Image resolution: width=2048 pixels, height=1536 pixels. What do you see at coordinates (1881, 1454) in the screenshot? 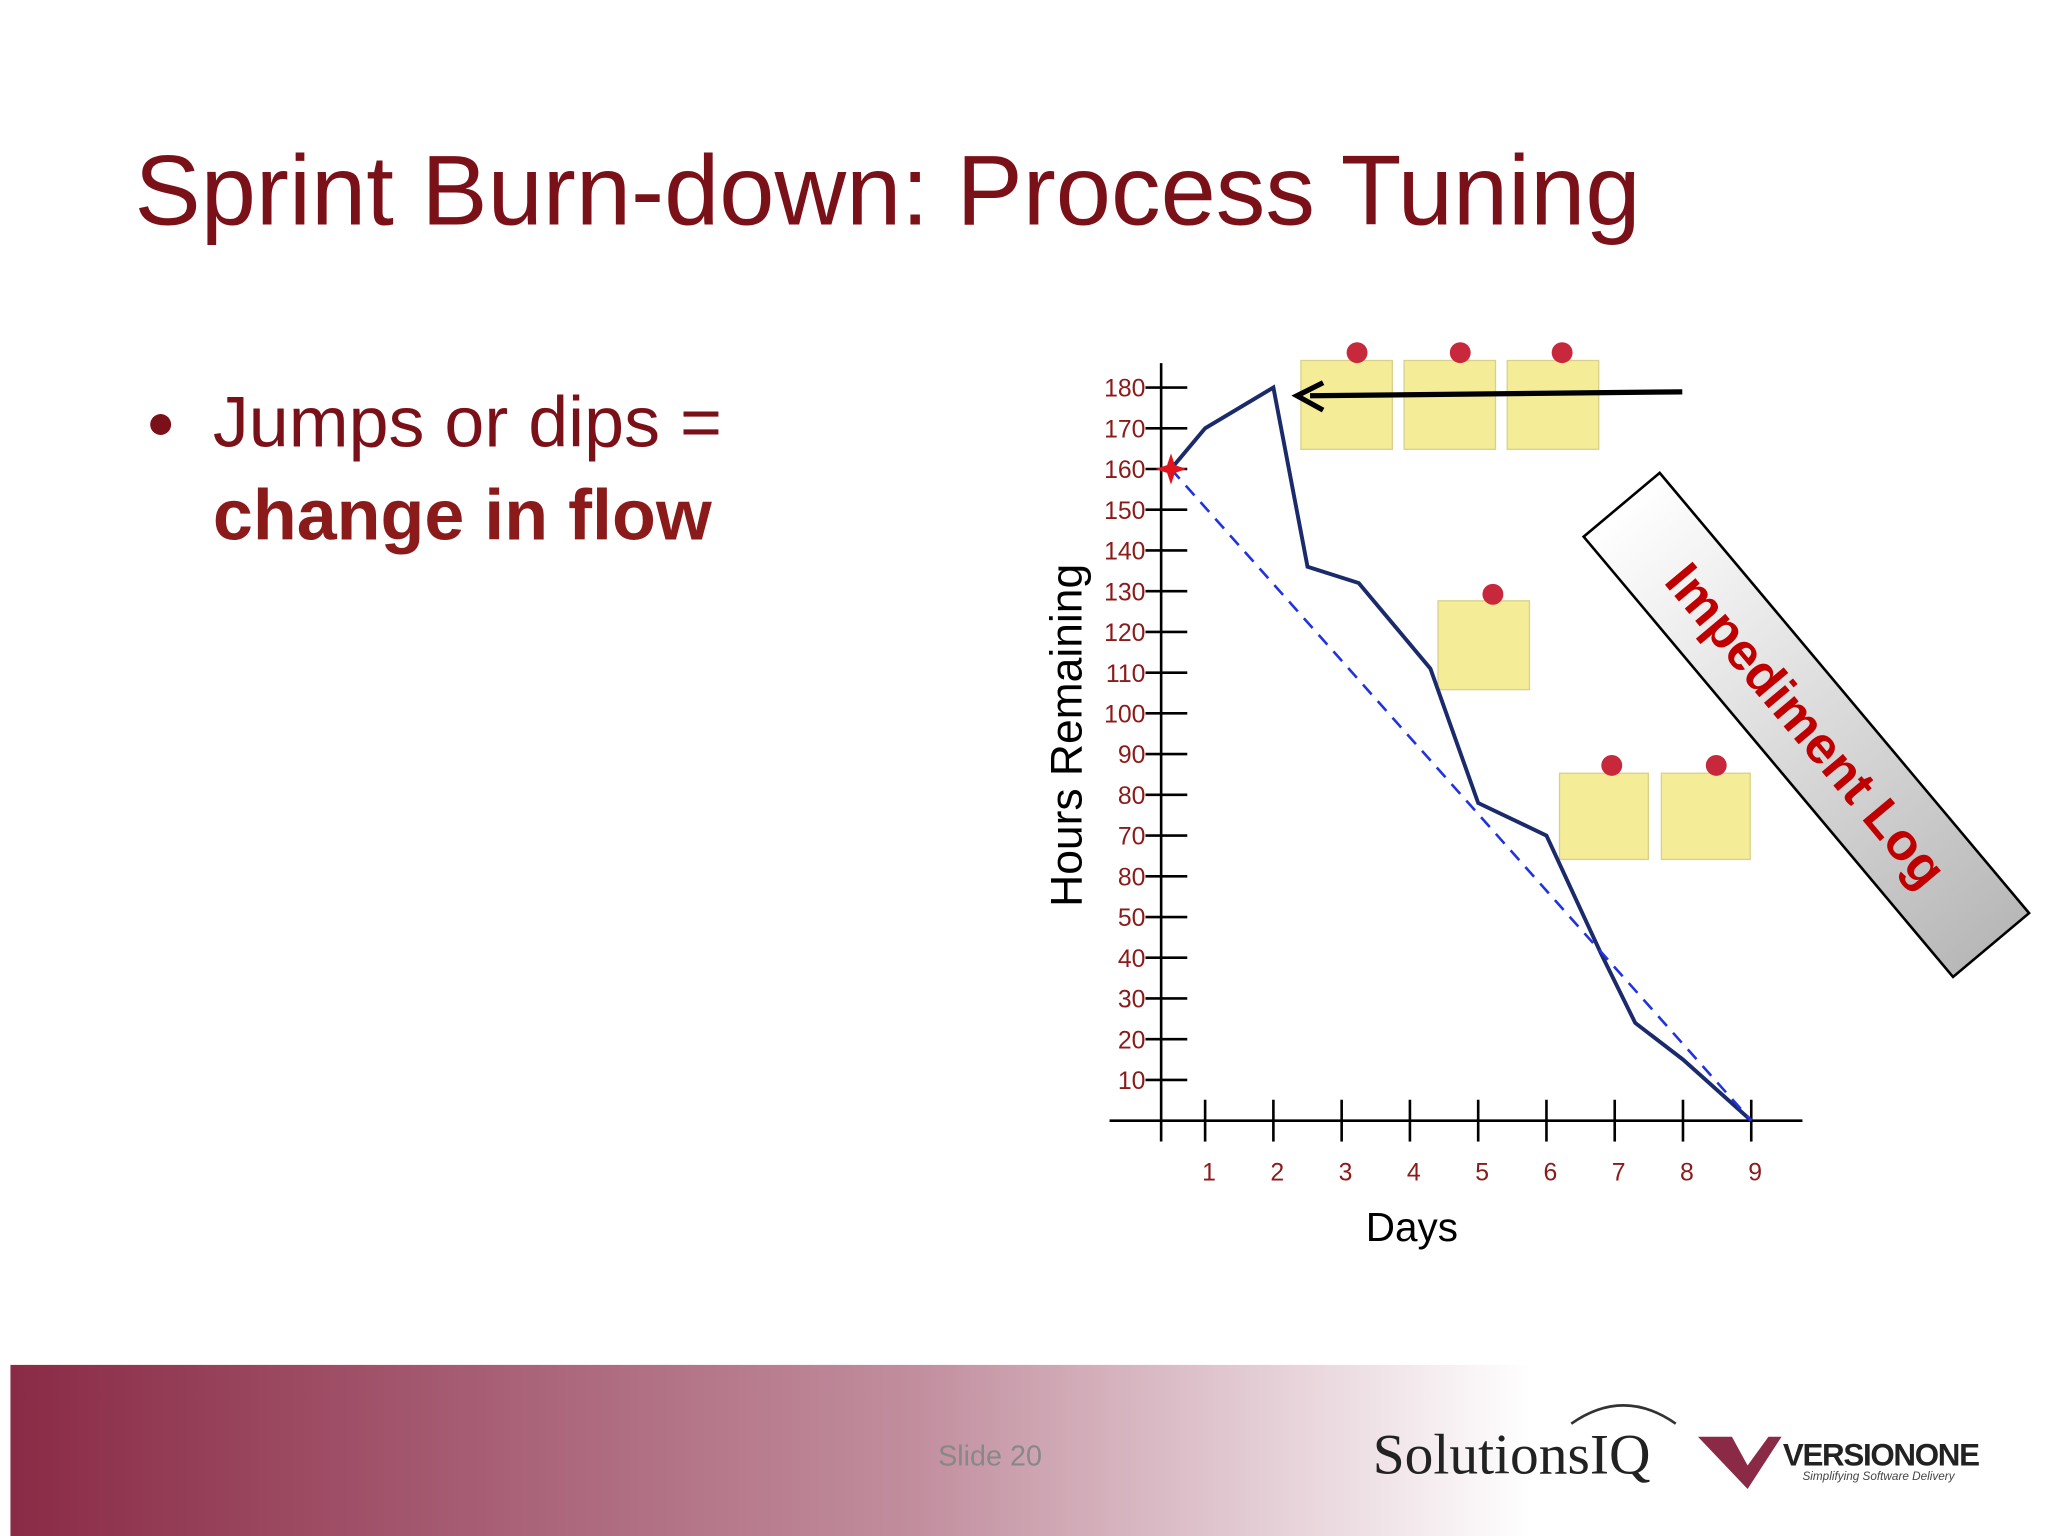
I see `logo-versionone: VERSIONONE` at bounding box center [1881, 1454].